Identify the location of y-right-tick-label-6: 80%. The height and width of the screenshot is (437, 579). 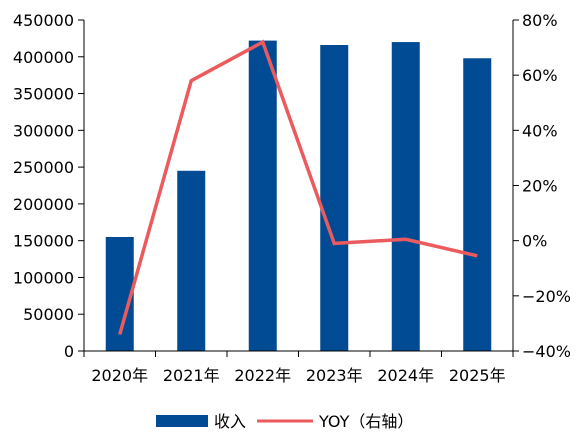
(540, 20).